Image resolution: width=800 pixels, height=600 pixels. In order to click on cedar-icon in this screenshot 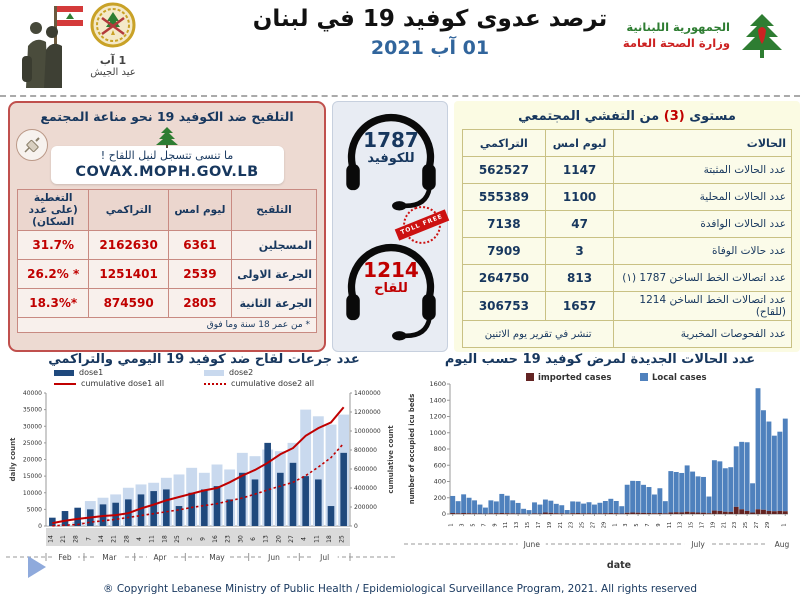, I will do `click(167, 137)`.